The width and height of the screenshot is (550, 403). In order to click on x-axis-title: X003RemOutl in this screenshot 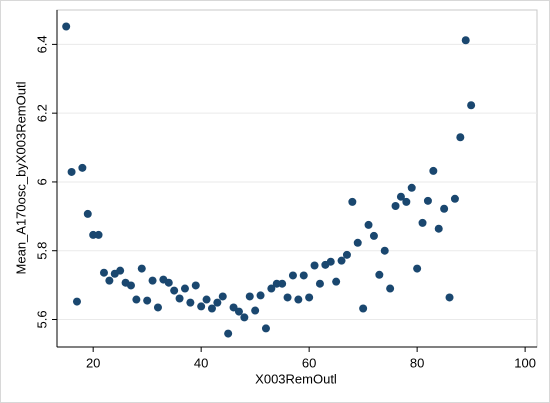, I will do `click(296, 378)`.